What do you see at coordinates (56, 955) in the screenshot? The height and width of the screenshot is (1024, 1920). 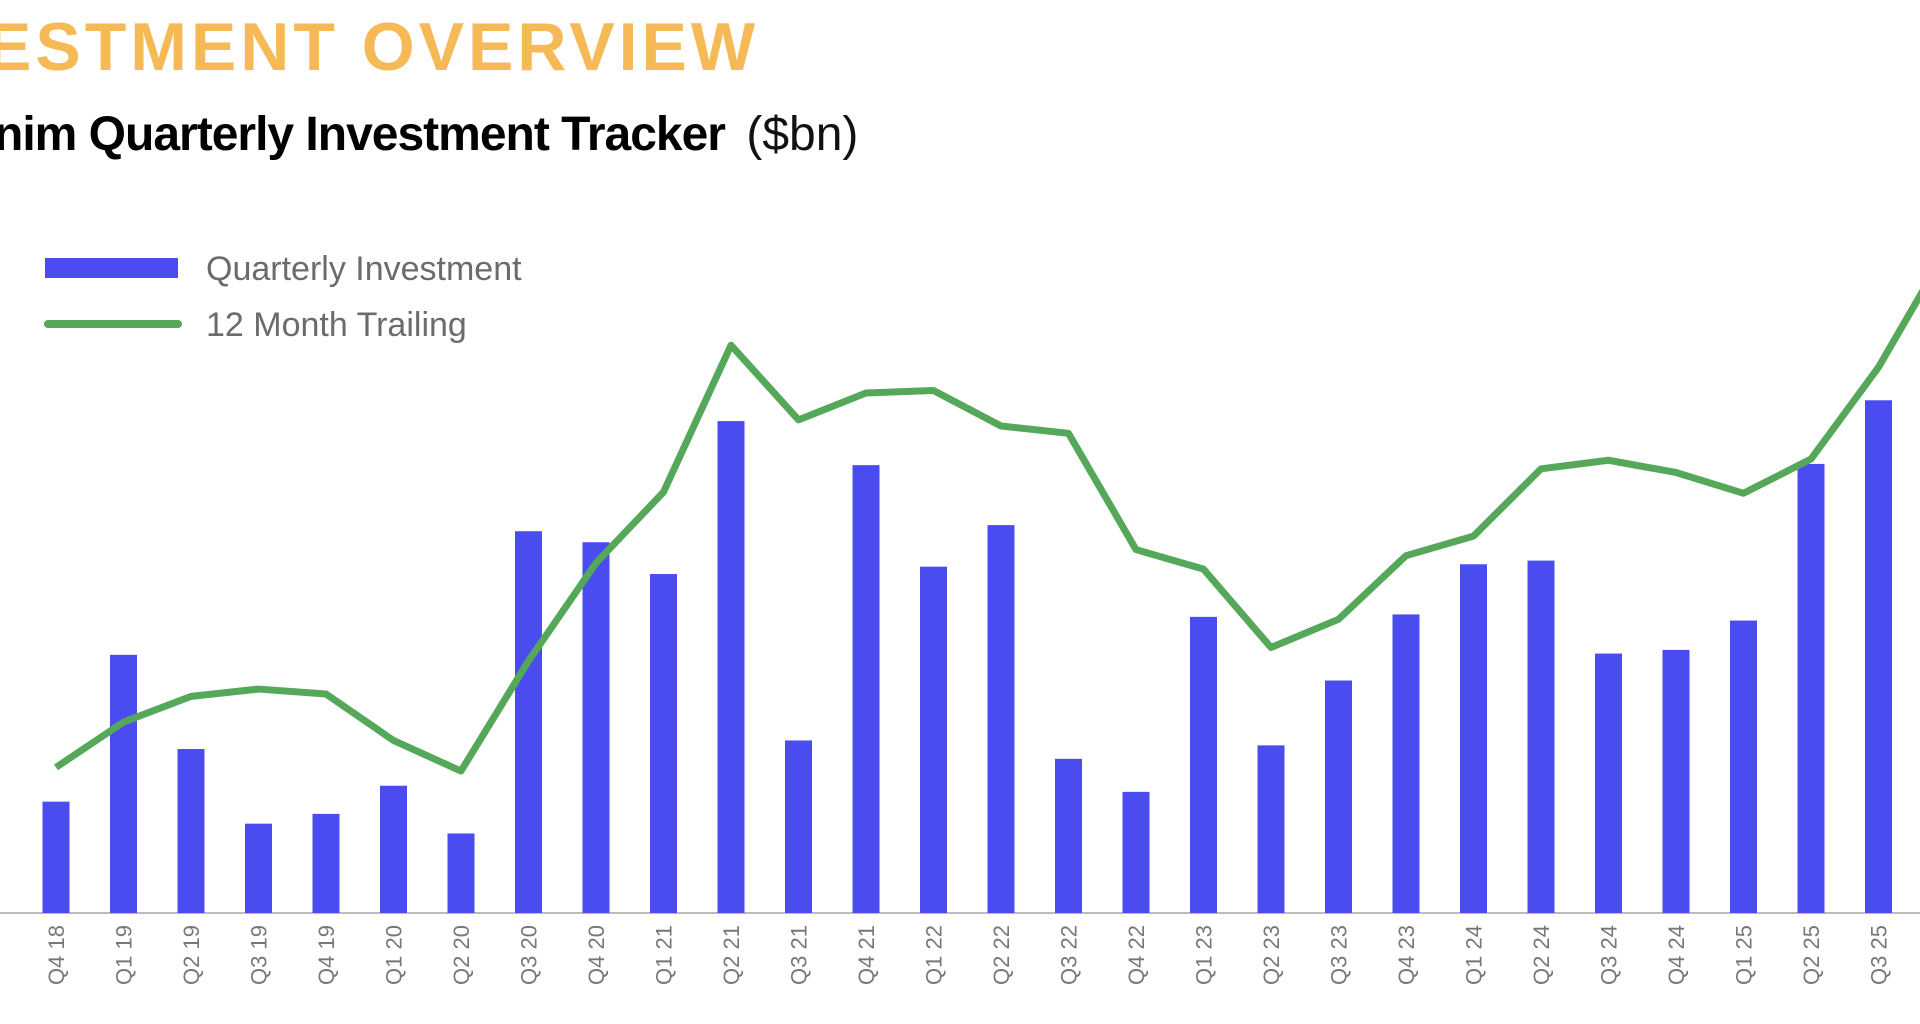 I see `x-tick-label: Q4 18` at bounding box center [56, 955].